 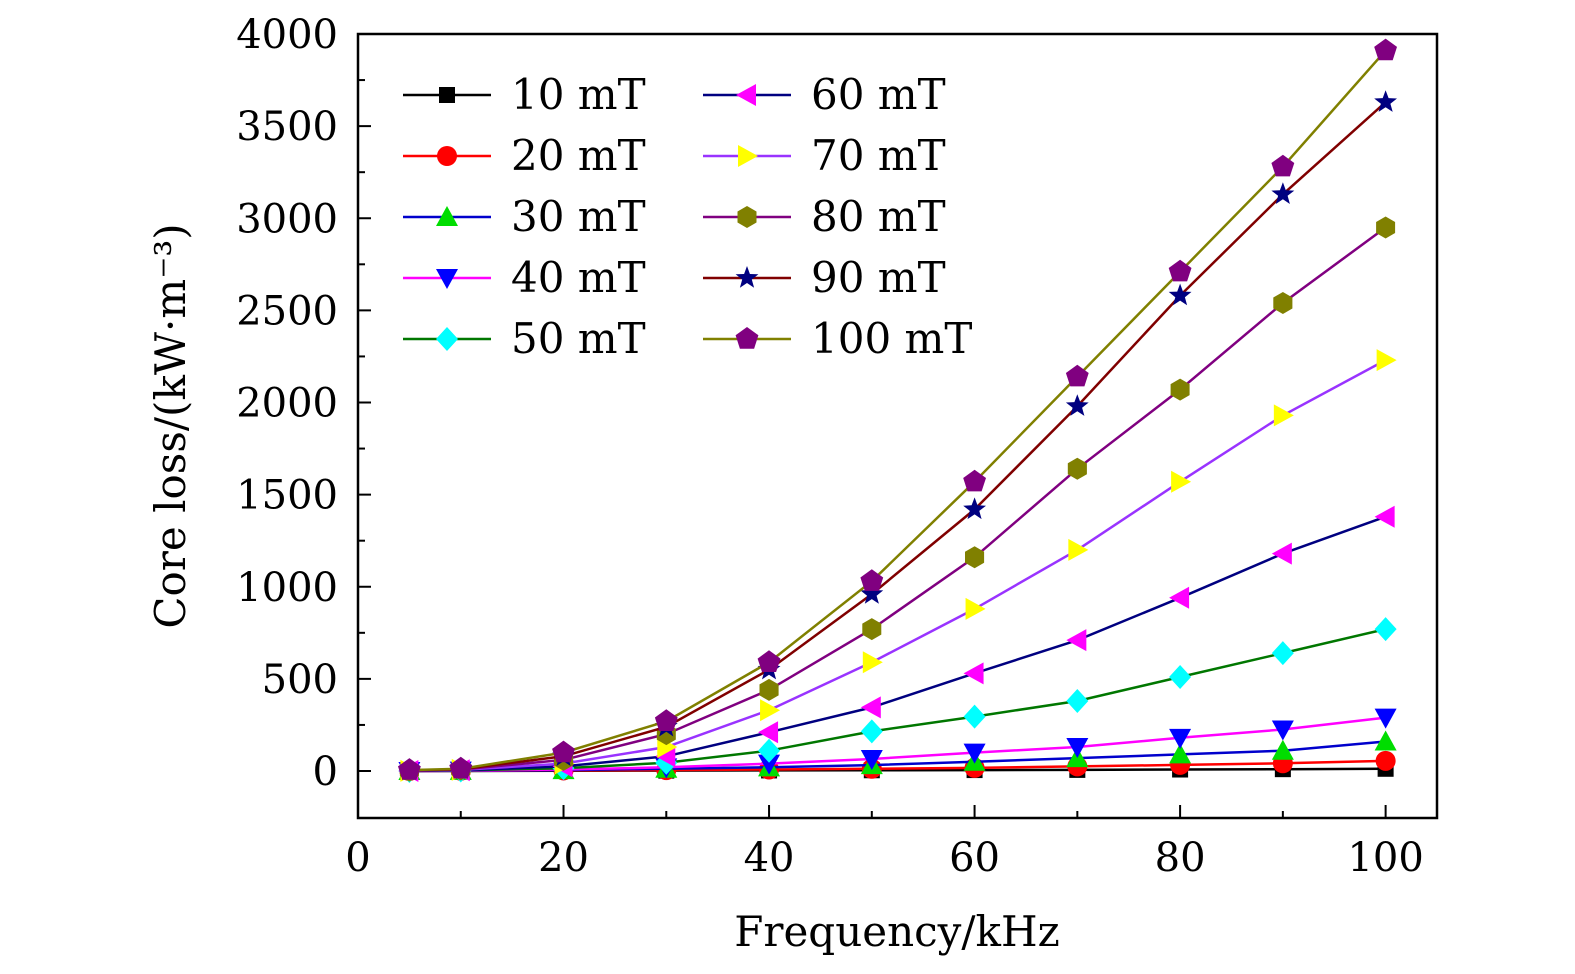 I want to click on legend-item-100-mt: 100 mT, so click(x=837, y=338).